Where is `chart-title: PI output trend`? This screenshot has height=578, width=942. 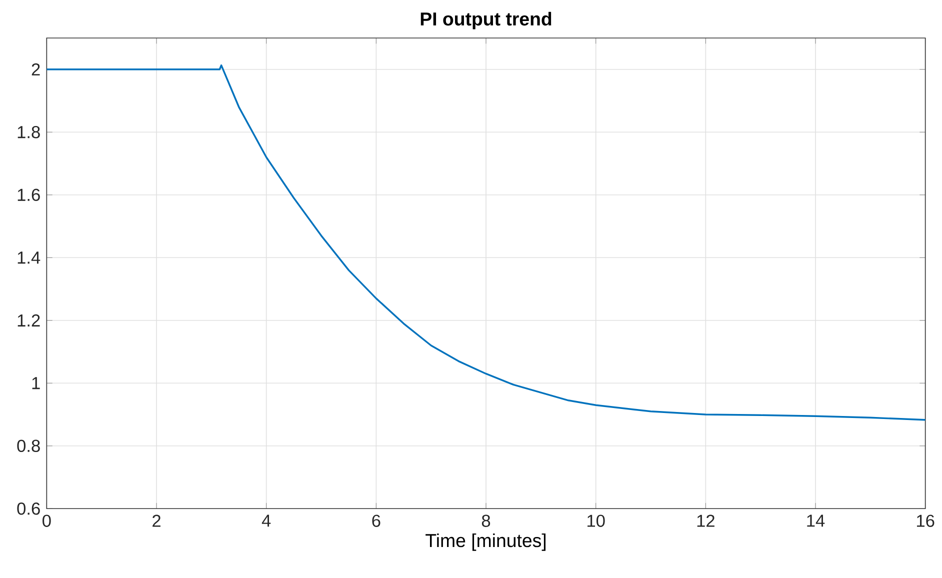 chart-title: PI output trend is located at coordinates (486, 21).